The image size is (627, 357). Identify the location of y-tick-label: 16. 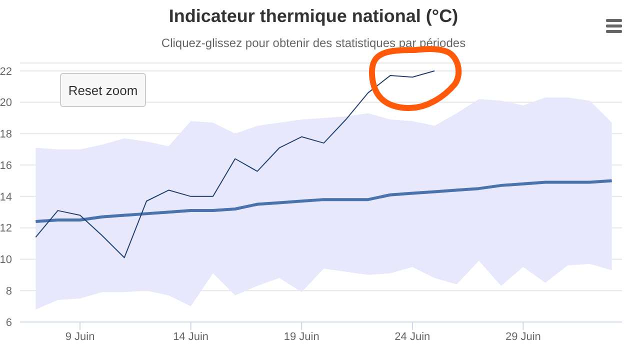
(6, 166).